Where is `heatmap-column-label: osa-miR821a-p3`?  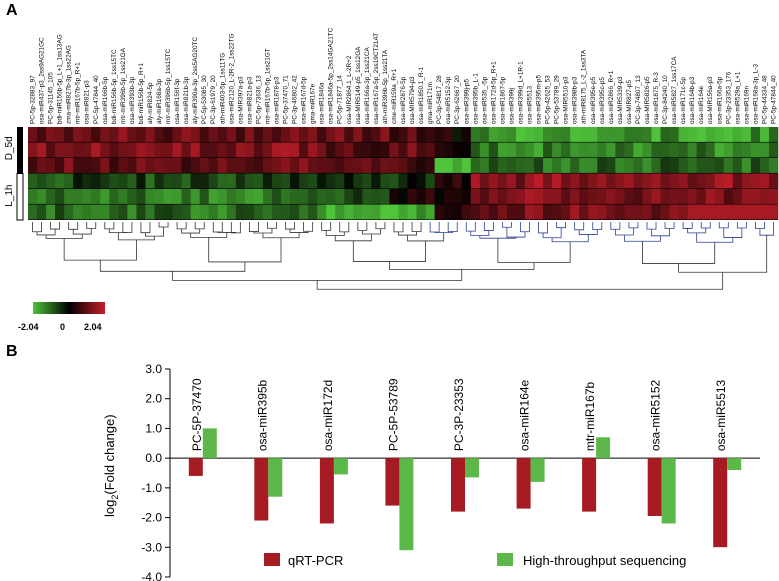 heatmap-column-label: osa-miR821a-p3 is located at coordinates (249, 100).